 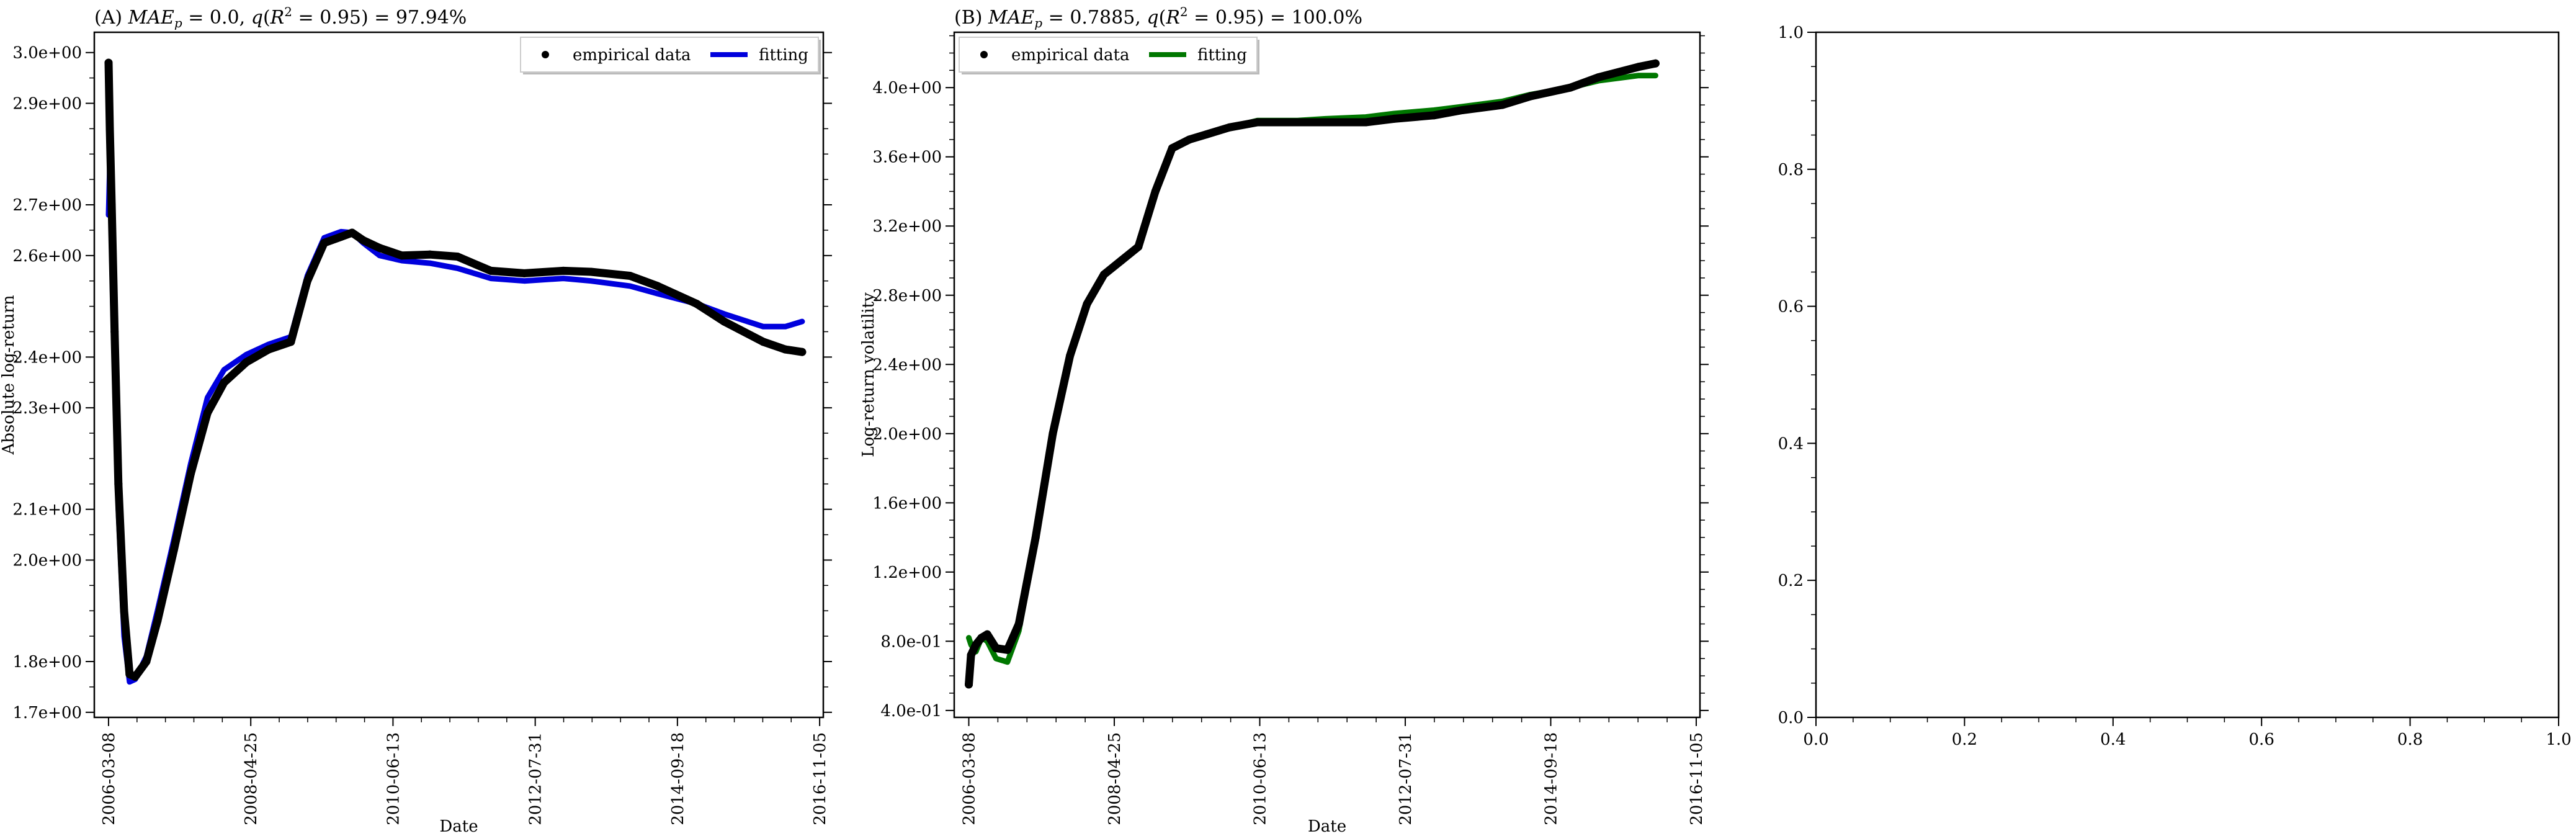 I want to click on legend: empirical data fitting, so click(x=670, y=56).